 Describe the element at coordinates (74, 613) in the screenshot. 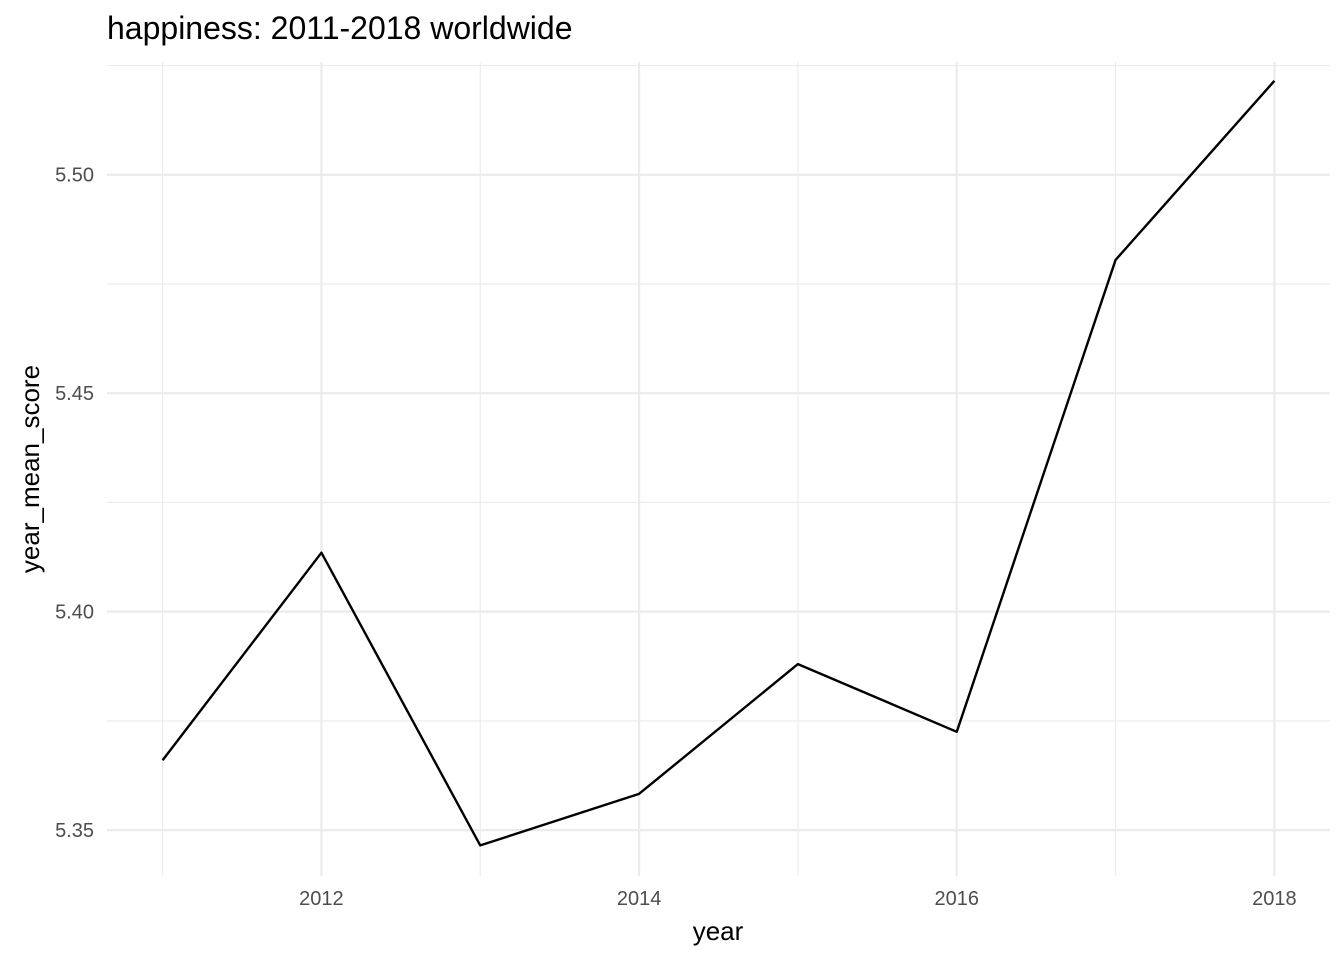

I see `y-tick-label: 5.40` at that location.